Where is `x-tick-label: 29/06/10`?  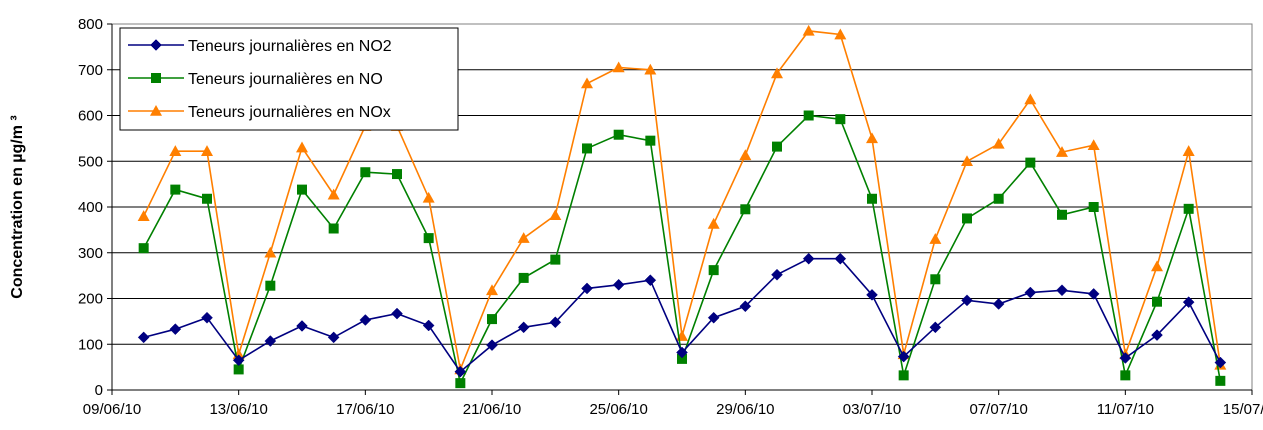 x-tick-label: 29/06/10 is located at coordinates (745, 409).